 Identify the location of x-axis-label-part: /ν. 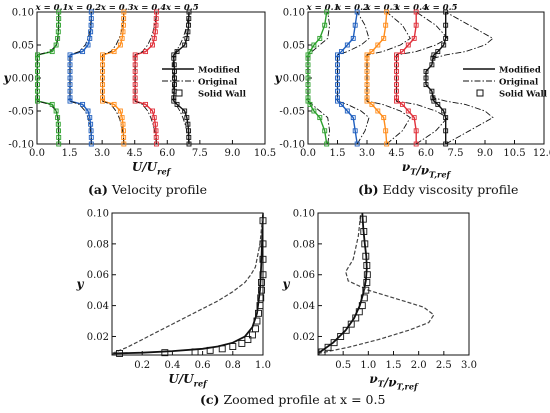
(422, 170).